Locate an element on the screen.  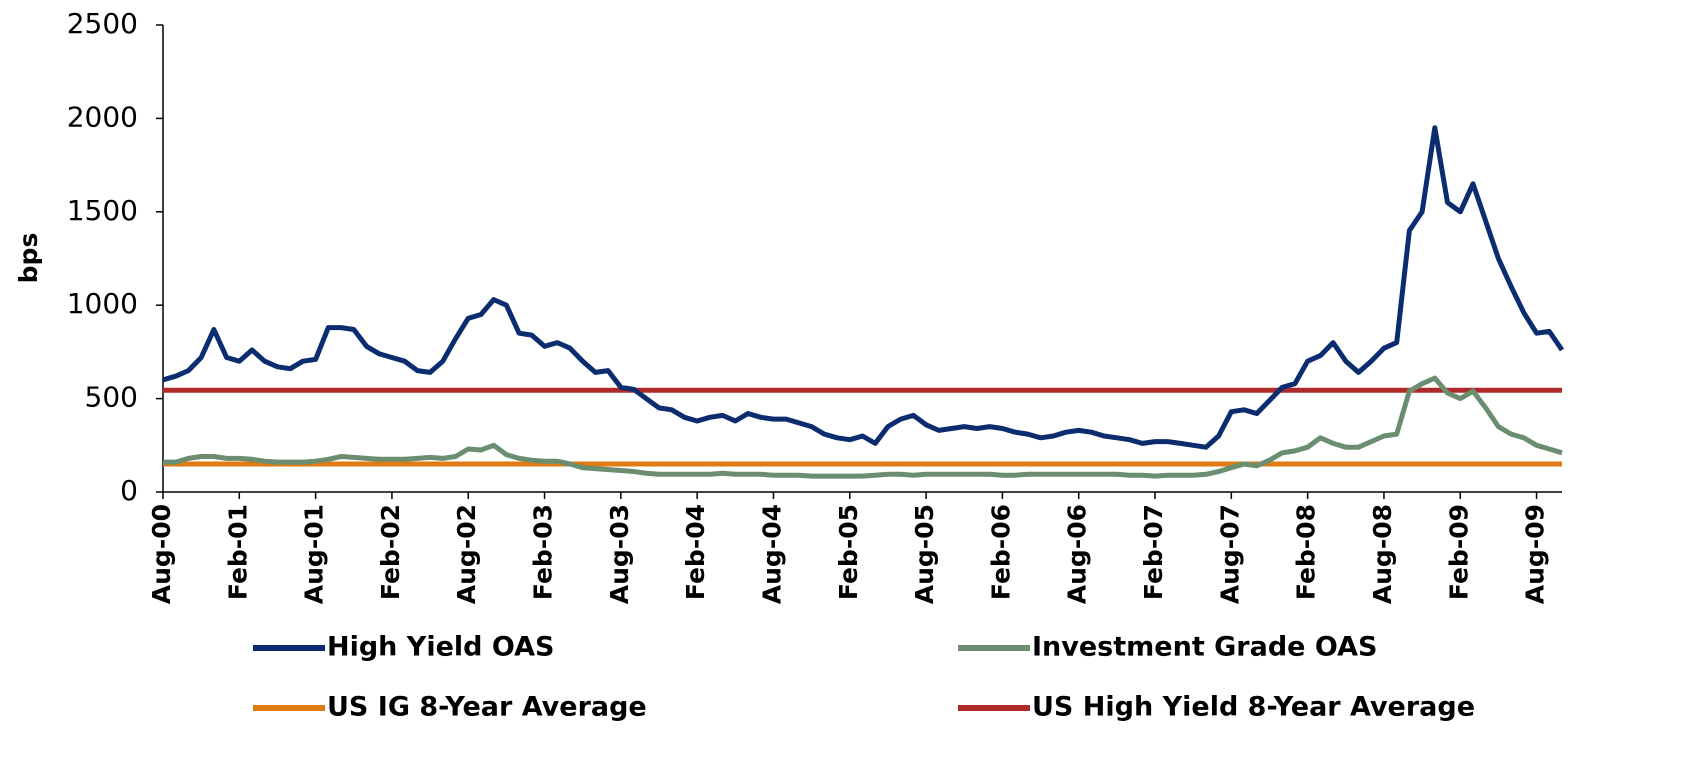
x-tick-label: Feb-01 is located at coordinates (237, 552).